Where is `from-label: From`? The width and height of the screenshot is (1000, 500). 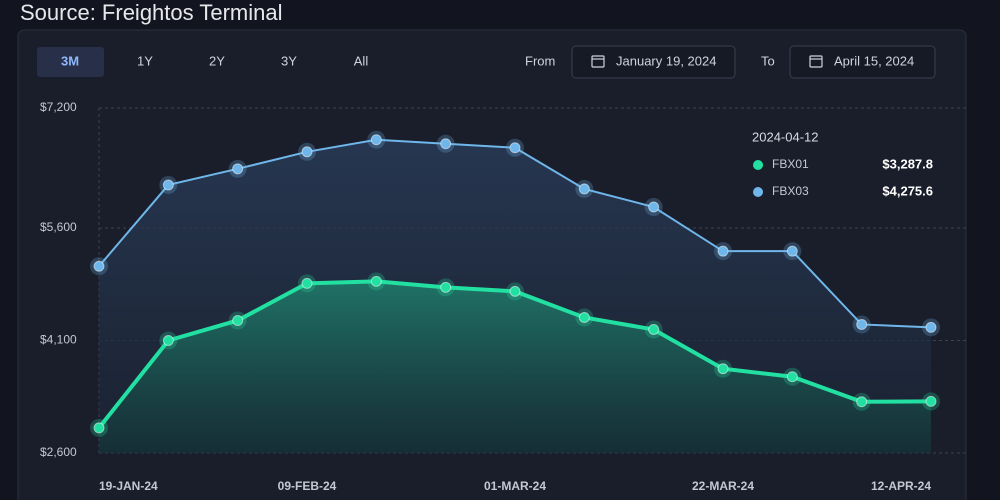 from-label: From is located at coordinates (540, 60).